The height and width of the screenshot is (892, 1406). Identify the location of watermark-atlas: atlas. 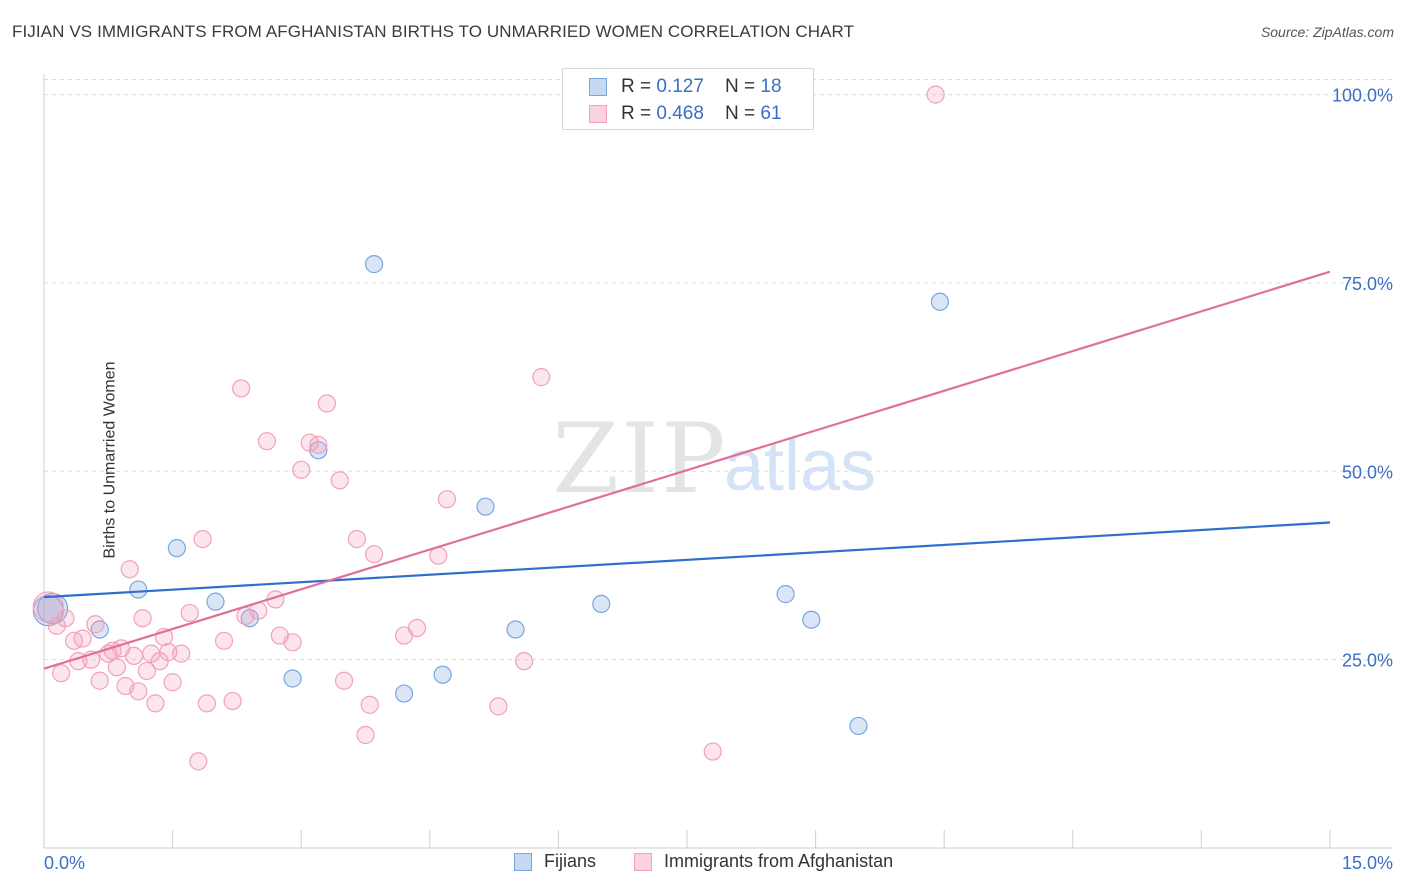
(800, 466).